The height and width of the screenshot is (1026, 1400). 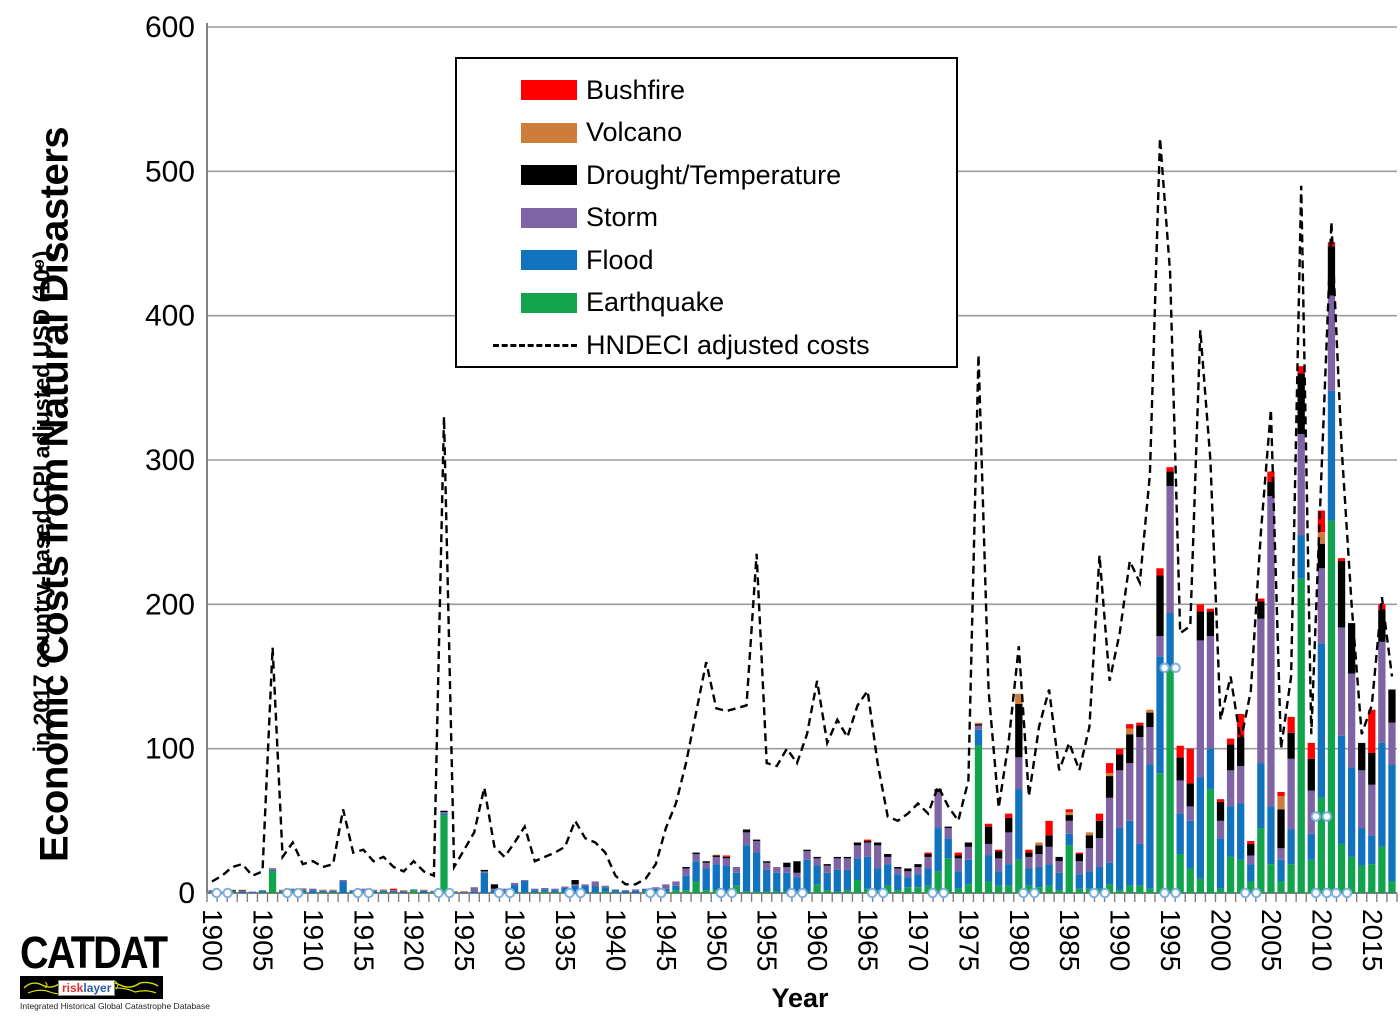 I want to click on bar-1988, so click(x=1099, y=853).